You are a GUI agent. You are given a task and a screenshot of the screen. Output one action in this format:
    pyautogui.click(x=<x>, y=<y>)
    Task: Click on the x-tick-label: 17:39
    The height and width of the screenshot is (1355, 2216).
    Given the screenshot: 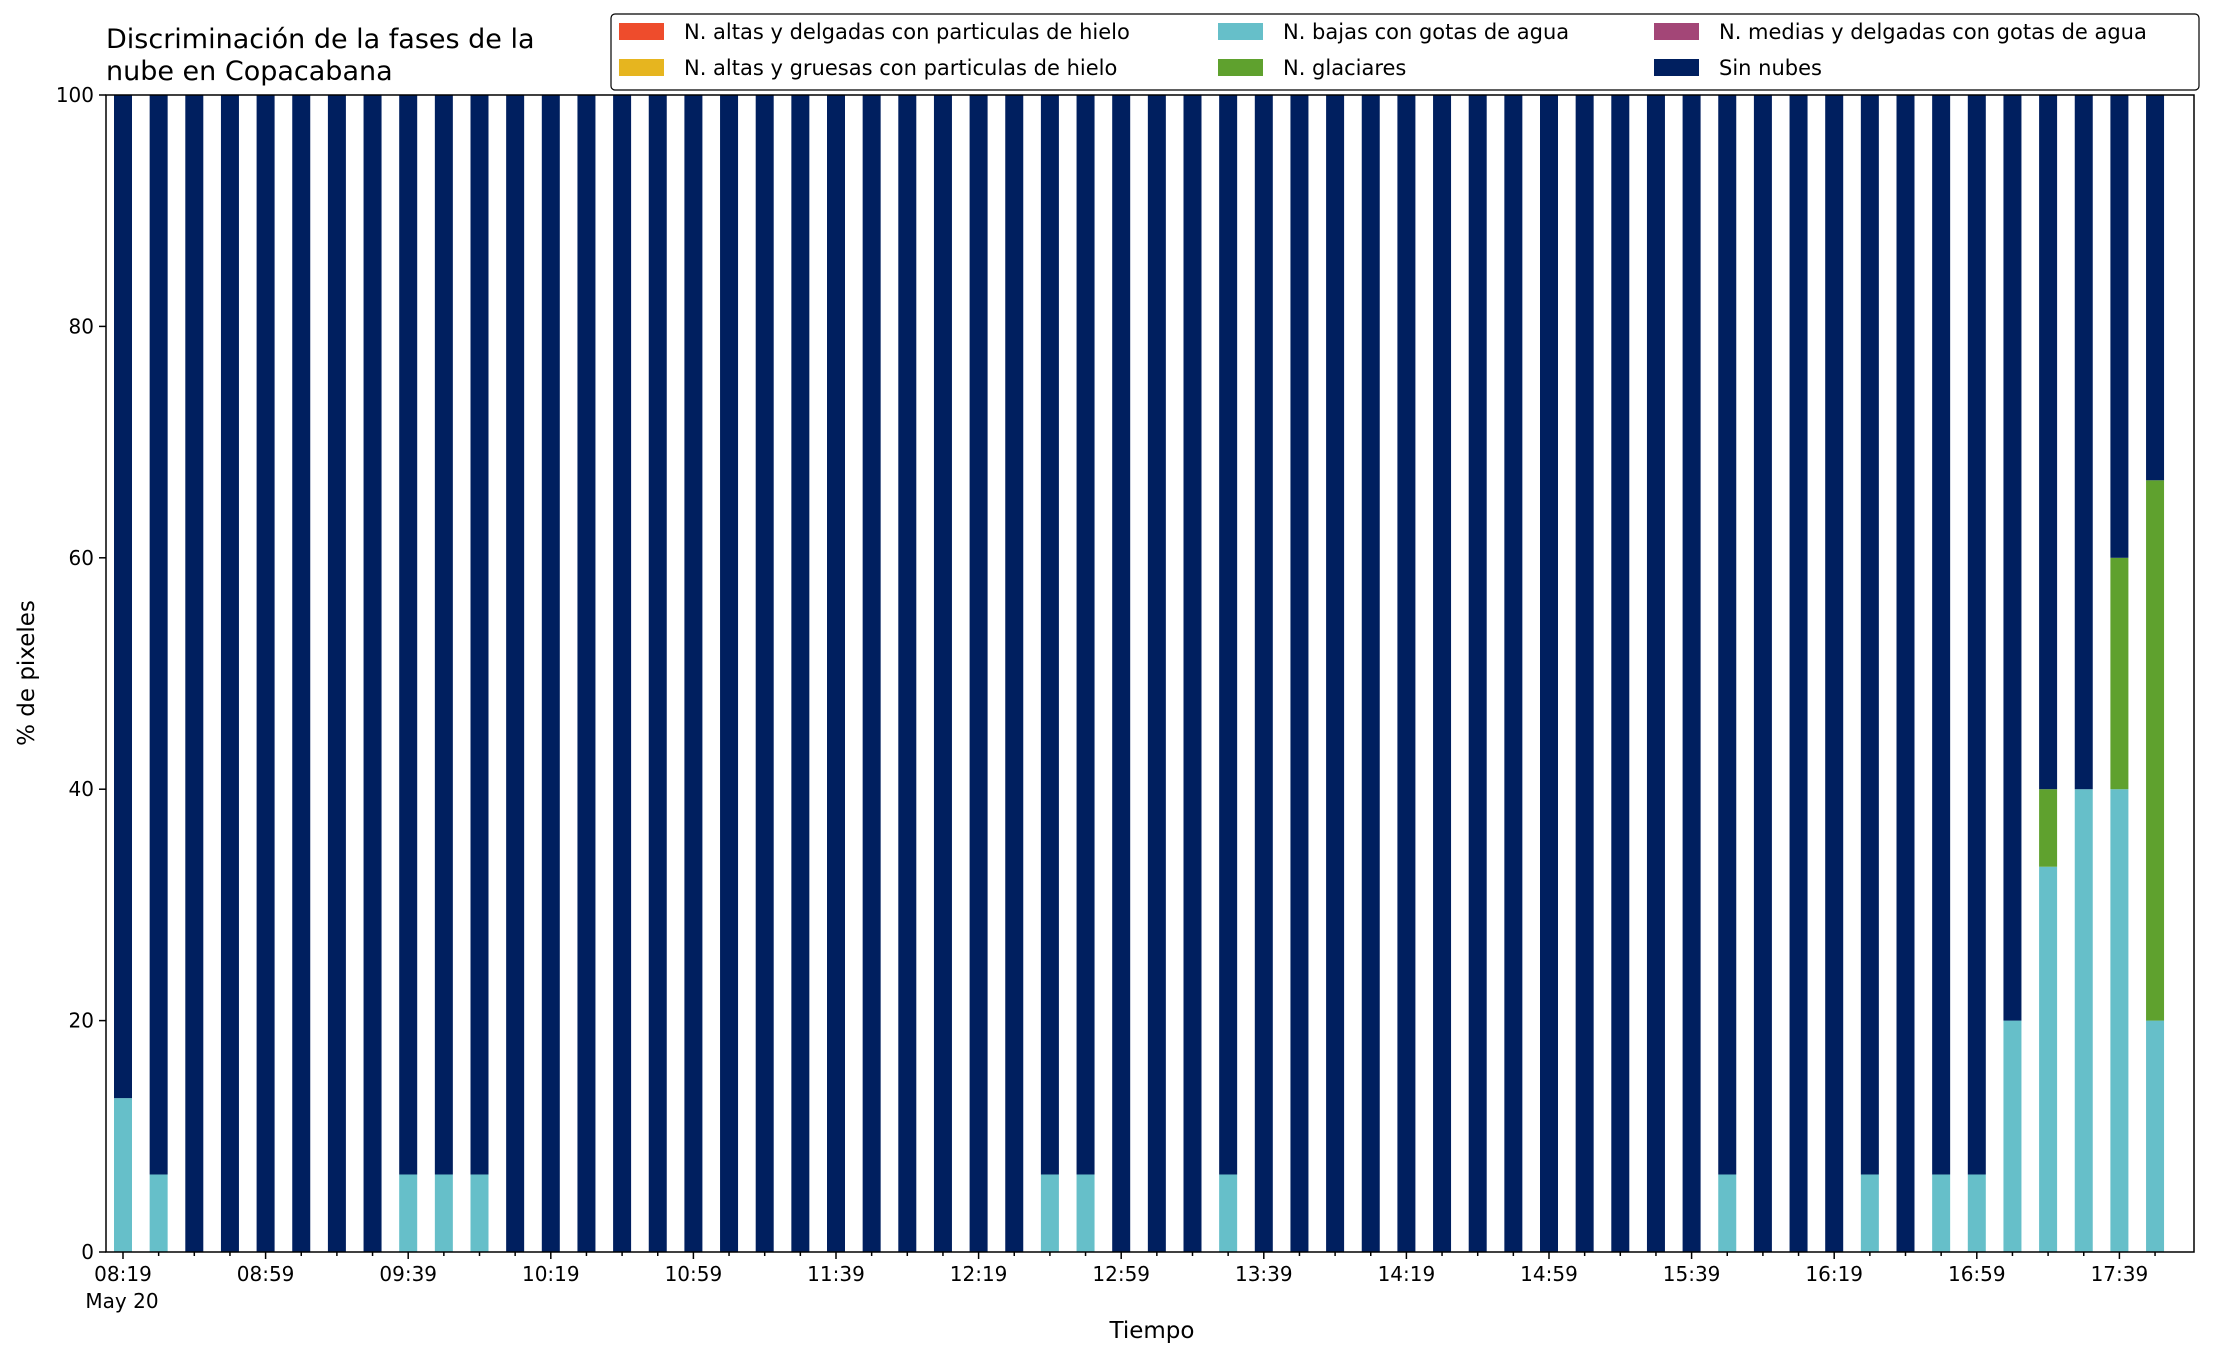 What is the action you would take?
    pyautogui.click(x=2120, y=1274)
    